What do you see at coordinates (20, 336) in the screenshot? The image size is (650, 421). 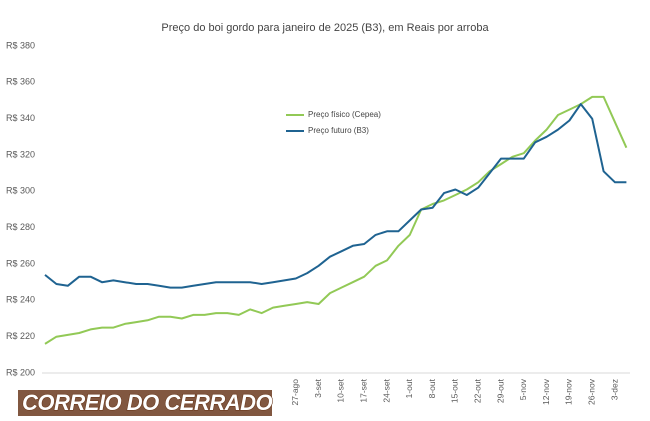 I see `y-tick-label: R$ 220` at bounding box center [20, 336].